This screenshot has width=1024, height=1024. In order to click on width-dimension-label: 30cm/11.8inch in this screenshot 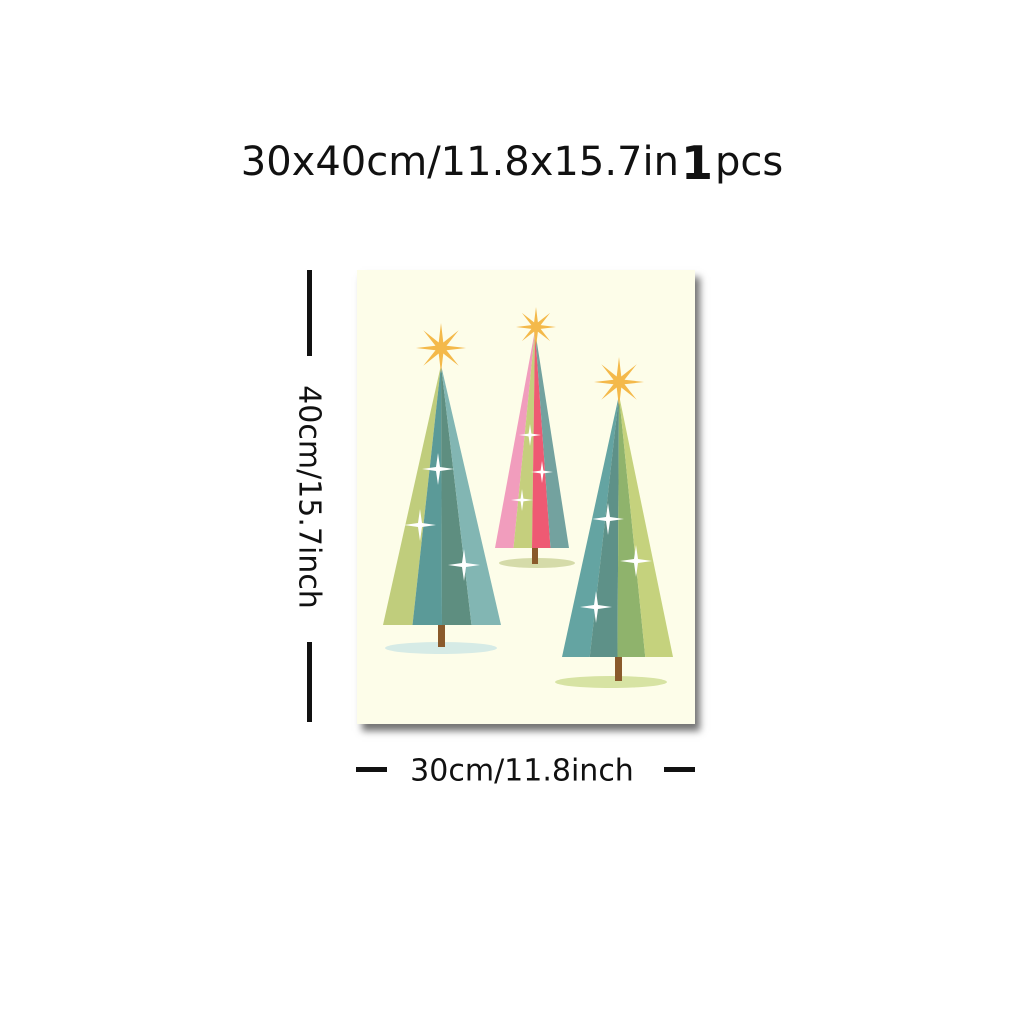, I will do `click(522, 771)`.